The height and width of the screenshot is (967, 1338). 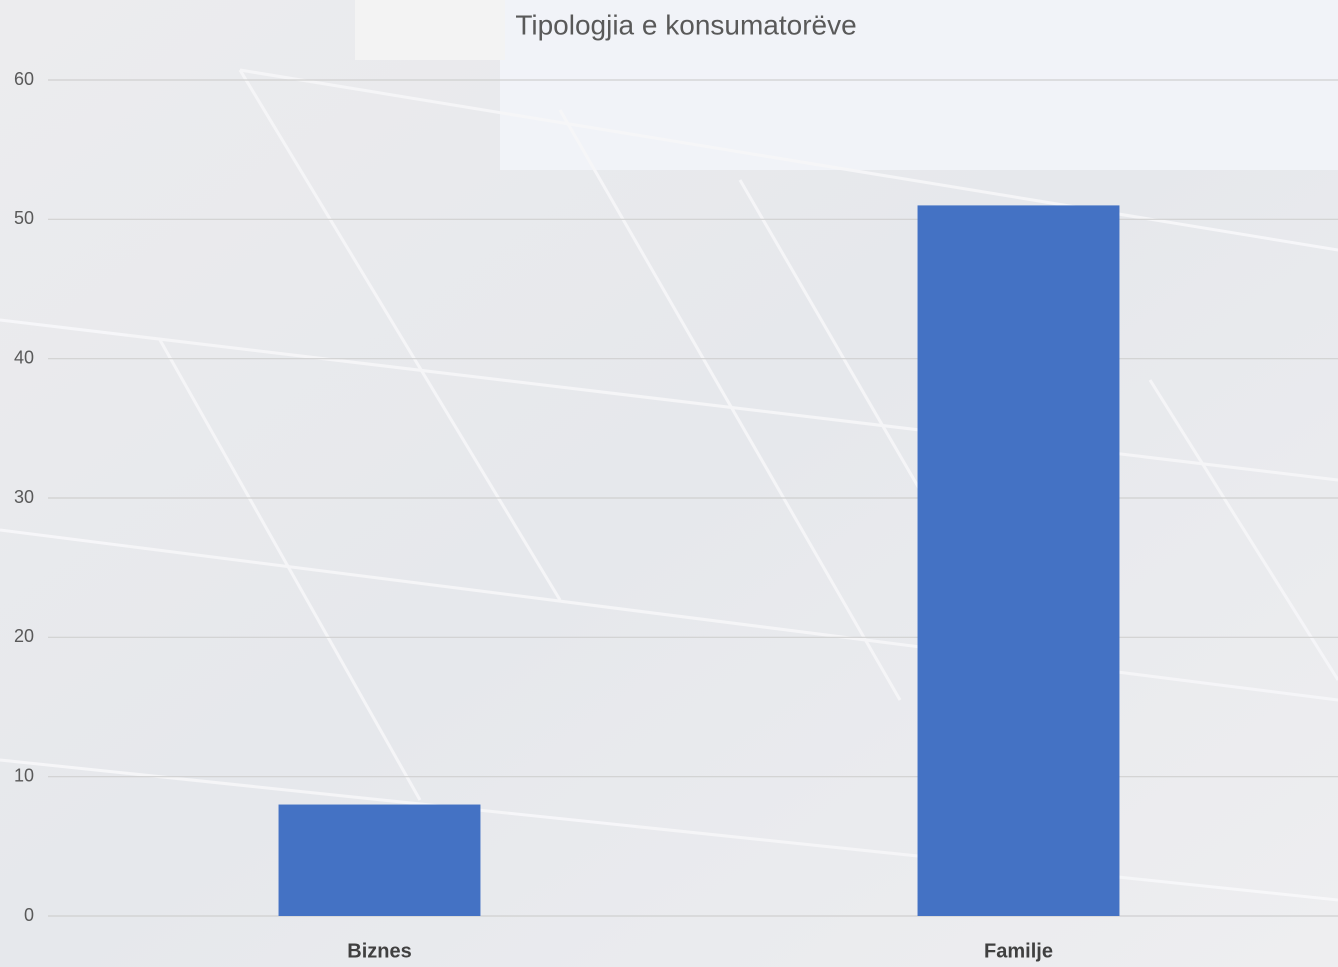 What do you see at coordinates (29, 915) in the screenshot?
I see `y-tick-label: 0` at bounding box center [29, 915].